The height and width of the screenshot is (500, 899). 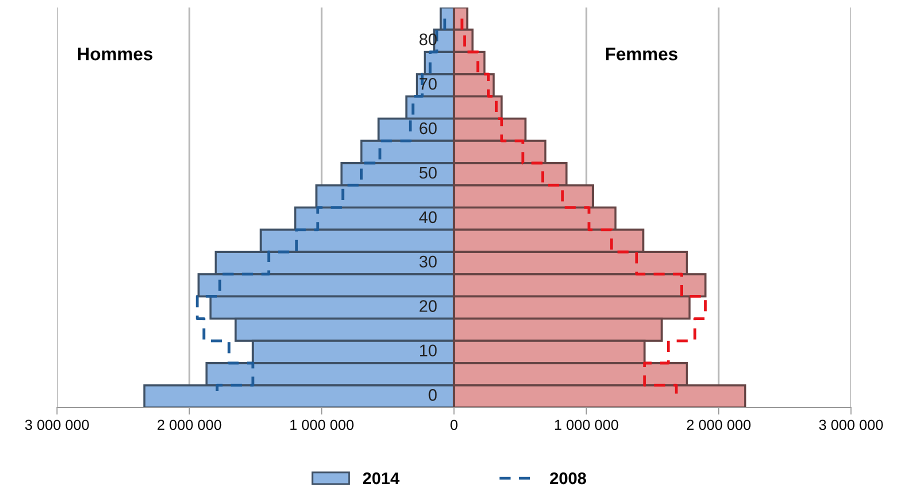 I want to click on y-tick-label: 60, so click(x=428, y=128).